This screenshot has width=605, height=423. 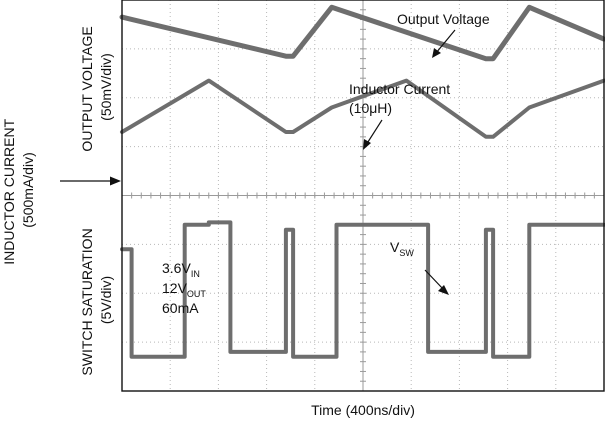 I want to click on switch-saturation-scale-label: SWITCH SATURATION (5V/div), so click(x=96, y=299).